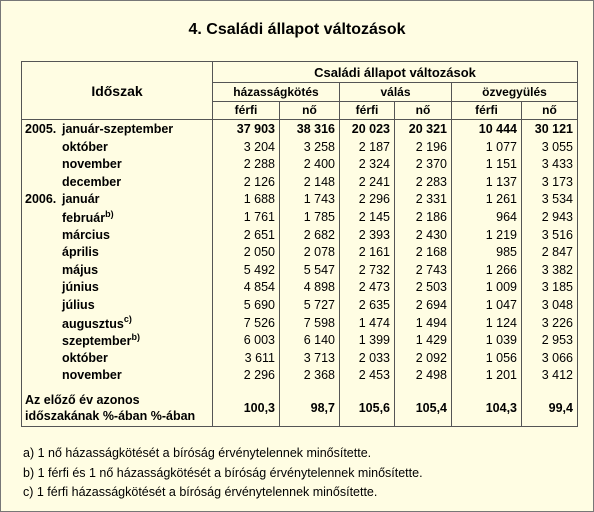 This screenshot has width=594, height=512. Describe the element at coordinates (549, 234) in the screenshot. I see `cell: 3 516` at that location.